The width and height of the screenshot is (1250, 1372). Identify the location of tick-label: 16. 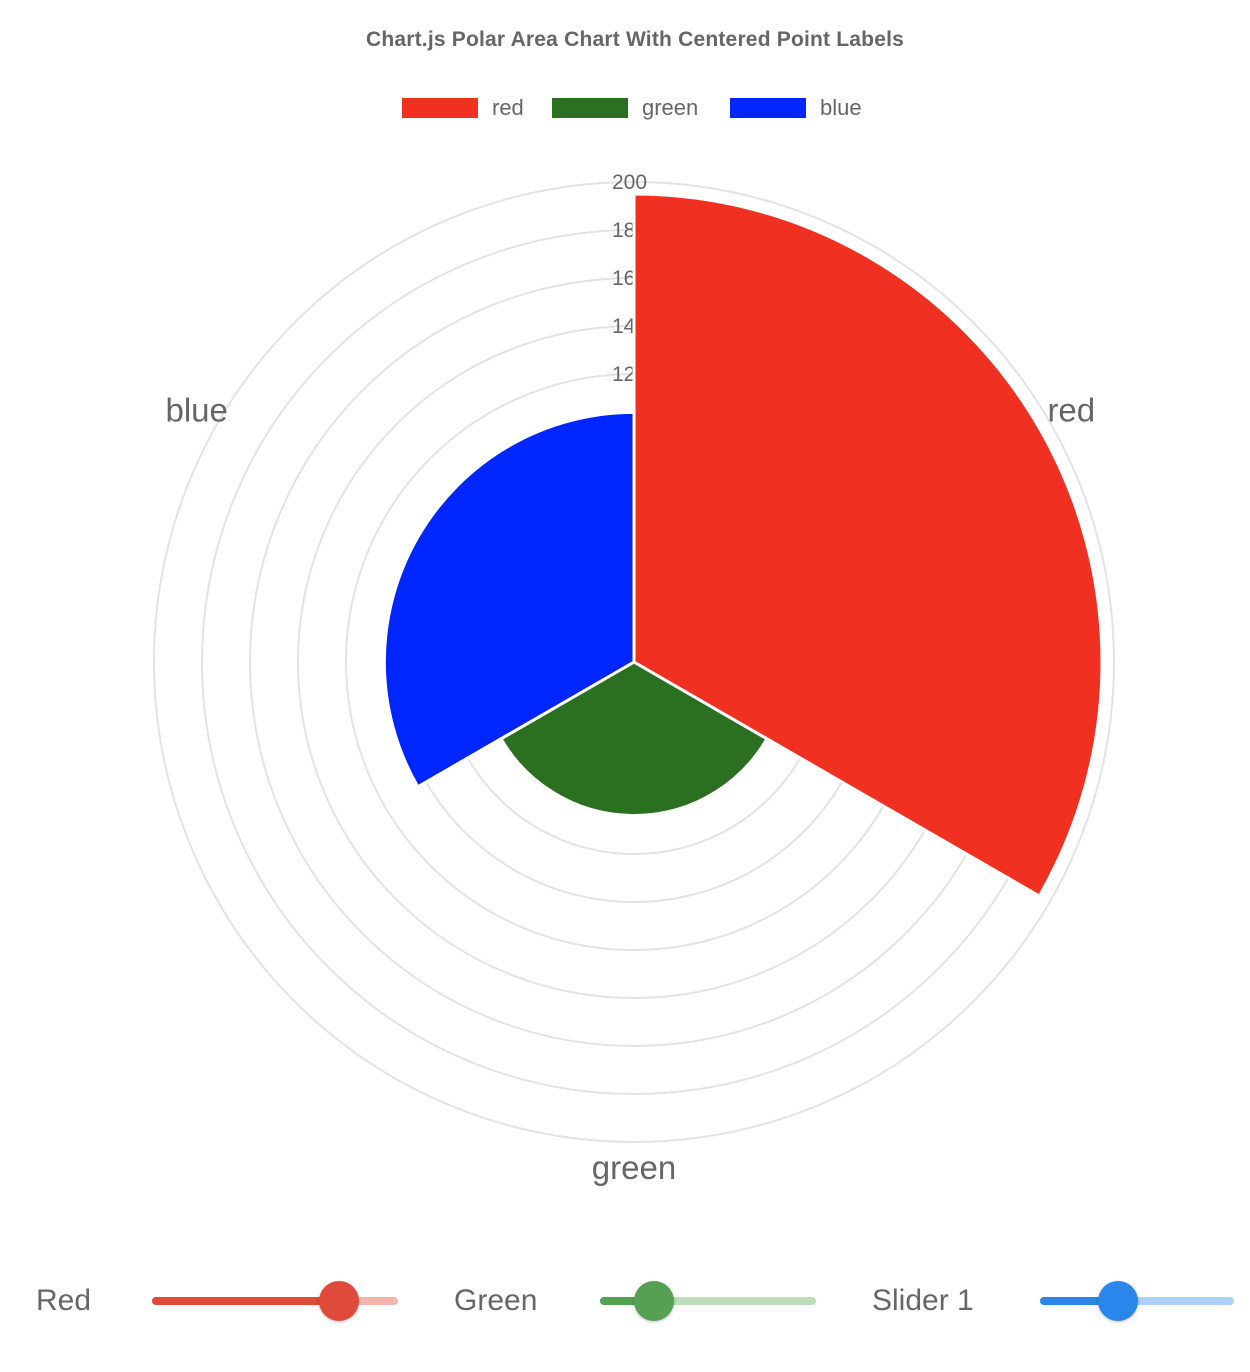
(623, 278).